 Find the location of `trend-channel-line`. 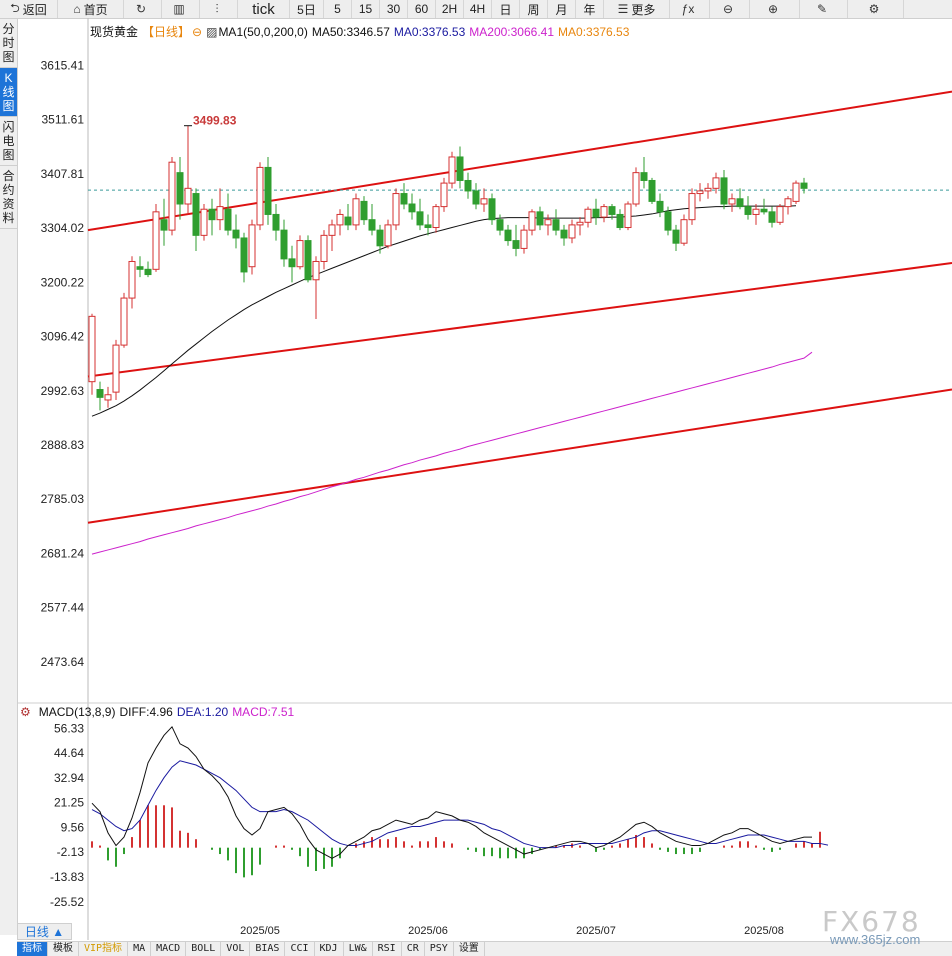

trend-channel-line is located at coordinates (519, 456).